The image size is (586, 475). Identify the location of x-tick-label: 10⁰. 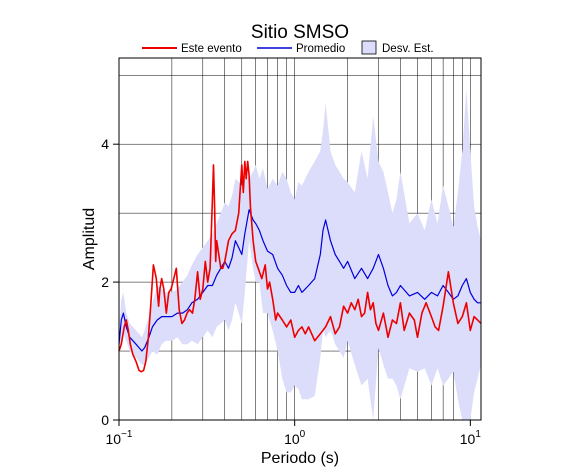
(295, 438).